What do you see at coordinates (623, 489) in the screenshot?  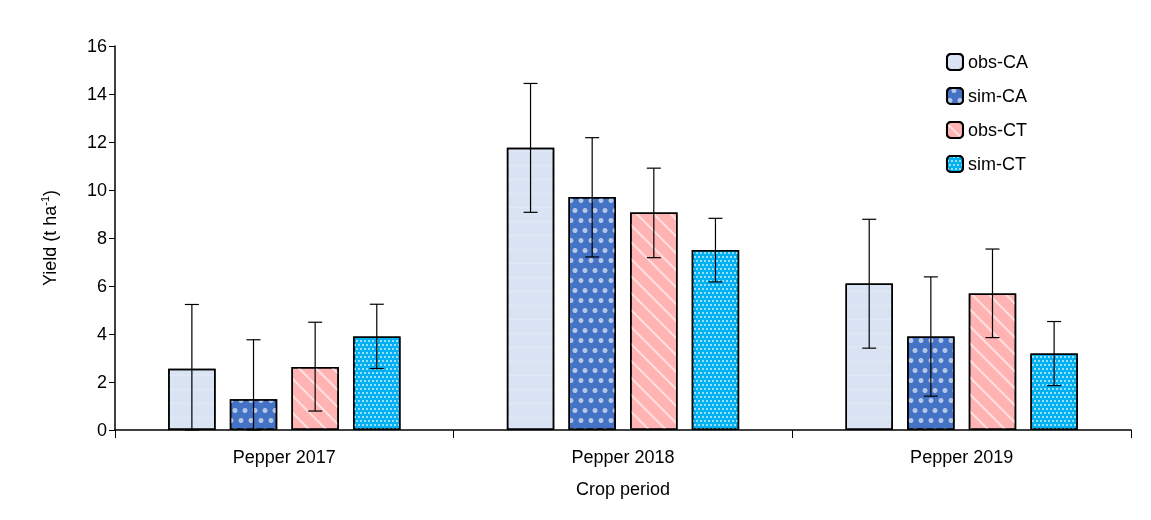 I see `x-axis-title: Crop period` at bounding box center [623, 489].